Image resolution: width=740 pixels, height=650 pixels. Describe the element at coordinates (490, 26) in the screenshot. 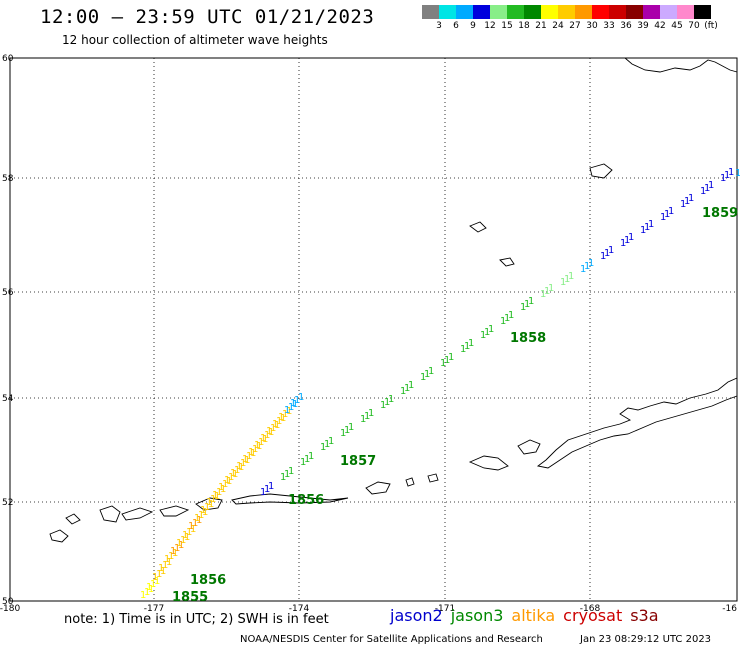

I see `color-scale-label: 12` at that location.